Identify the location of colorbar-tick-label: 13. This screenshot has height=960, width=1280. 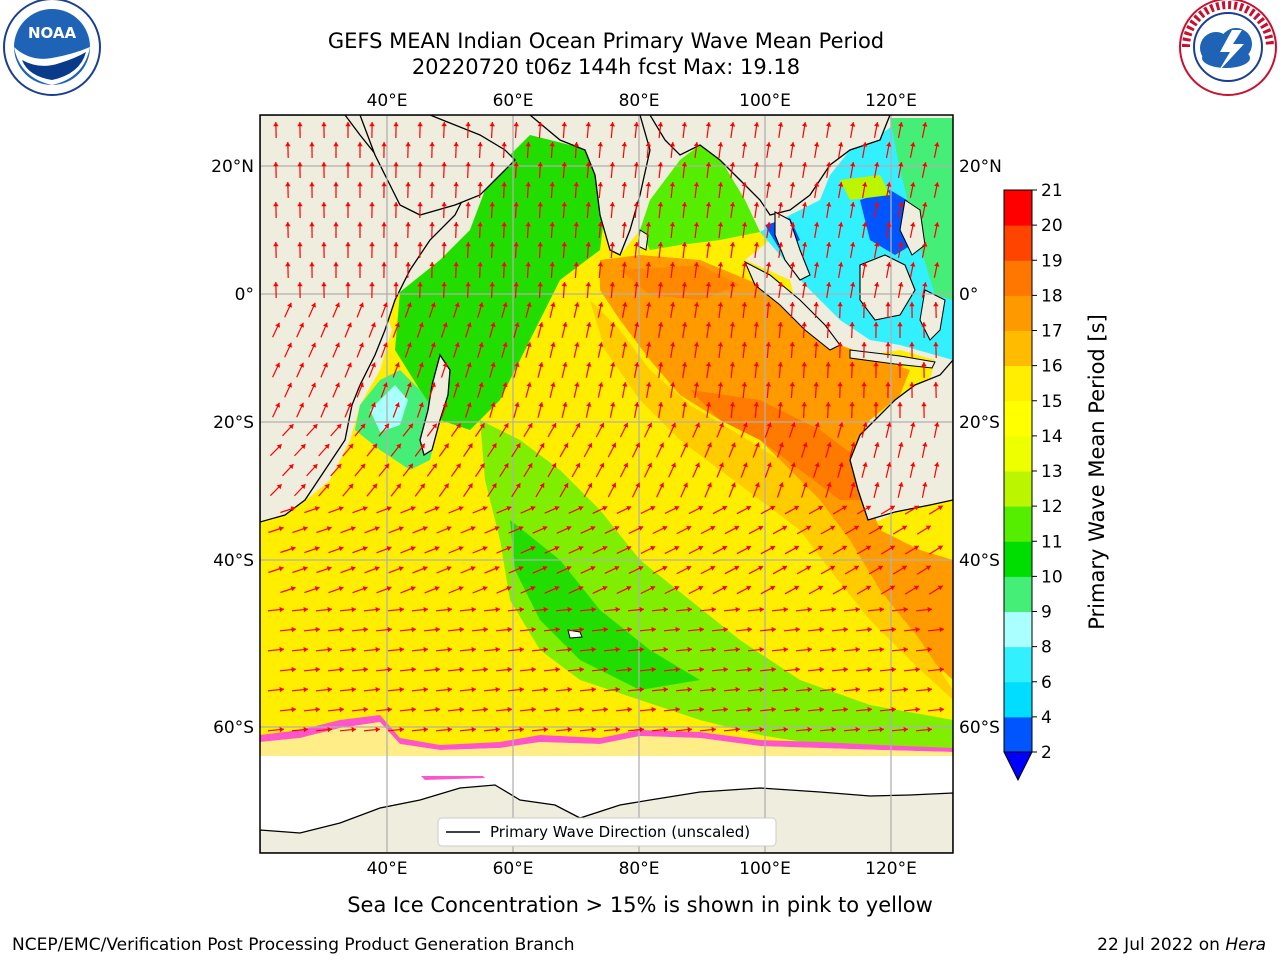
(1052, 472).